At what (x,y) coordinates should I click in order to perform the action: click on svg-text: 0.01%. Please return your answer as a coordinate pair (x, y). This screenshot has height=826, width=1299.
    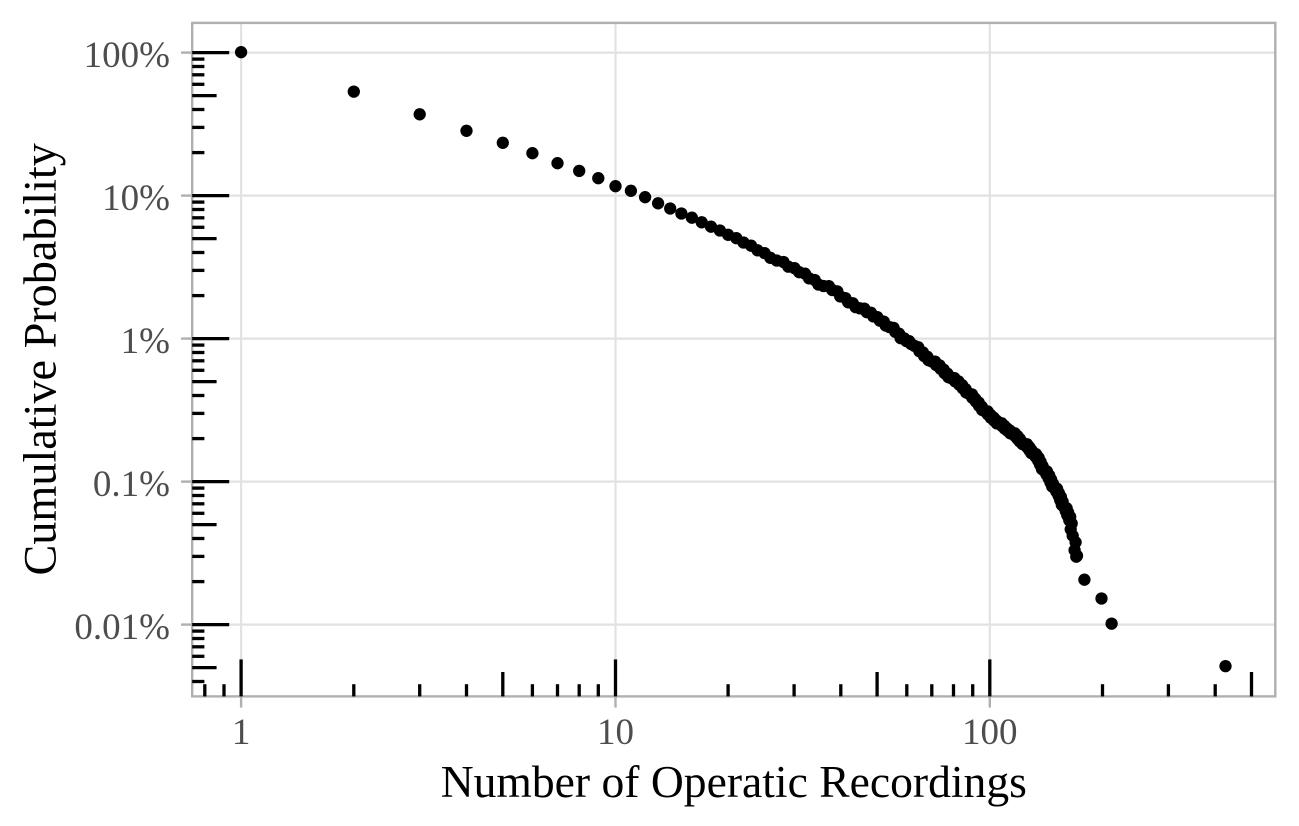
    Looking at the image, I should click on (122, 627).